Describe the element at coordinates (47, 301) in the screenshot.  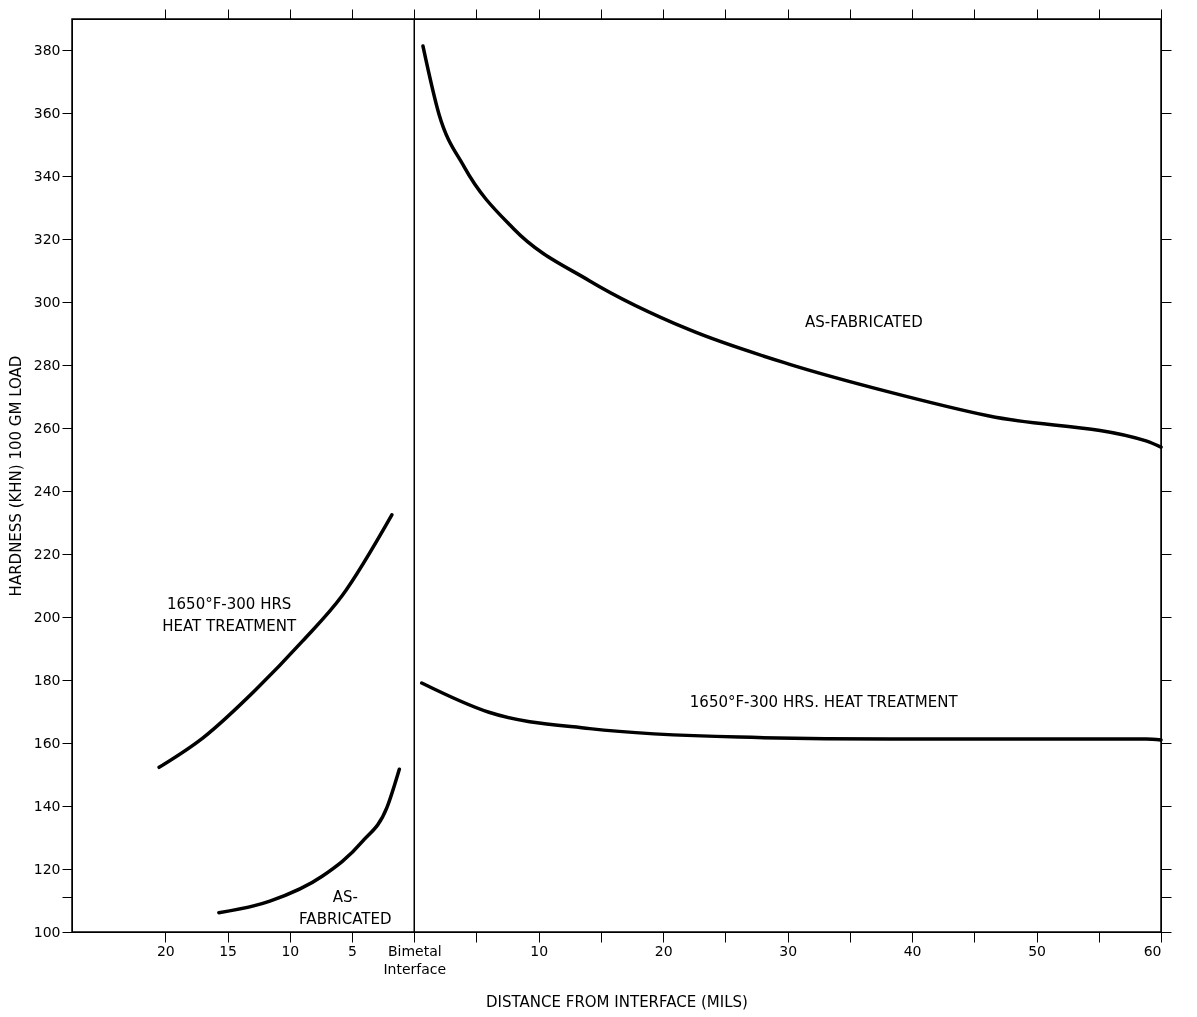
I see `y-tick-label: 300` at that location.